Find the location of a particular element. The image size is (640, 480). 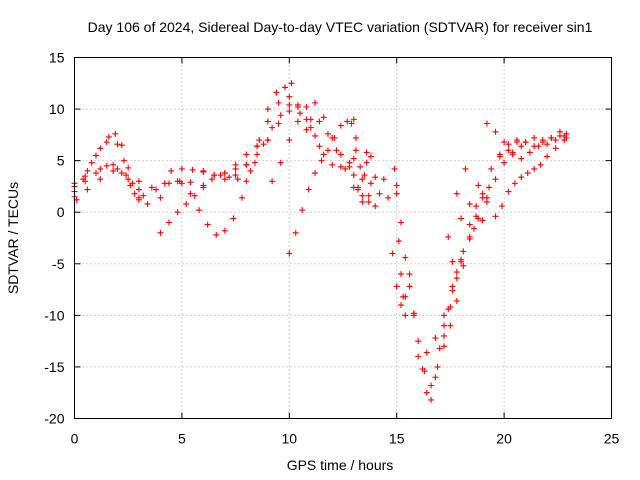

series-scatter-13to14 is located at coordinates (361, 162).